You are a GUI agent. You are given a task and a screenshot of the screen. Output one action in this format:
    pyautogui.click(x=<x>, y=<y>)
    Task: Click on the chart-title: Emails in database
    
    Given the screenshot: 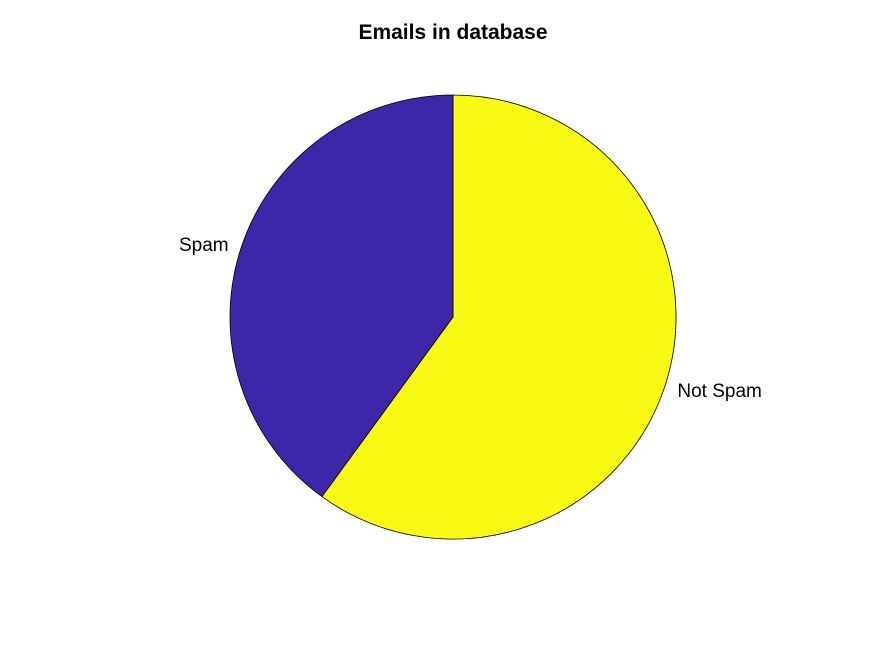 What is the action you would take?
    pyautogui.click(x=452, y=32)
    